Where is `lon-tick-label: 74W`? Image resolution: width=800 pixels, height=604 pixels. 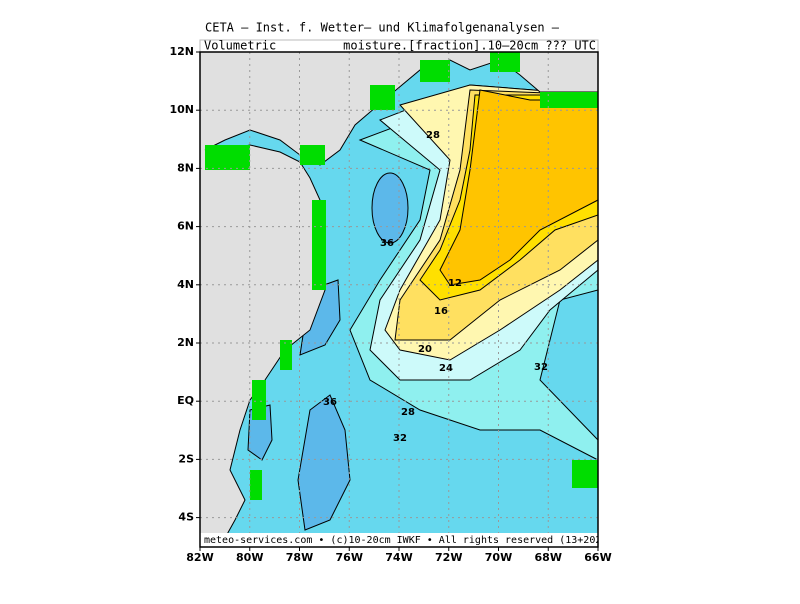
lon-tick-label: 74W is located at coordinates (398, 557).